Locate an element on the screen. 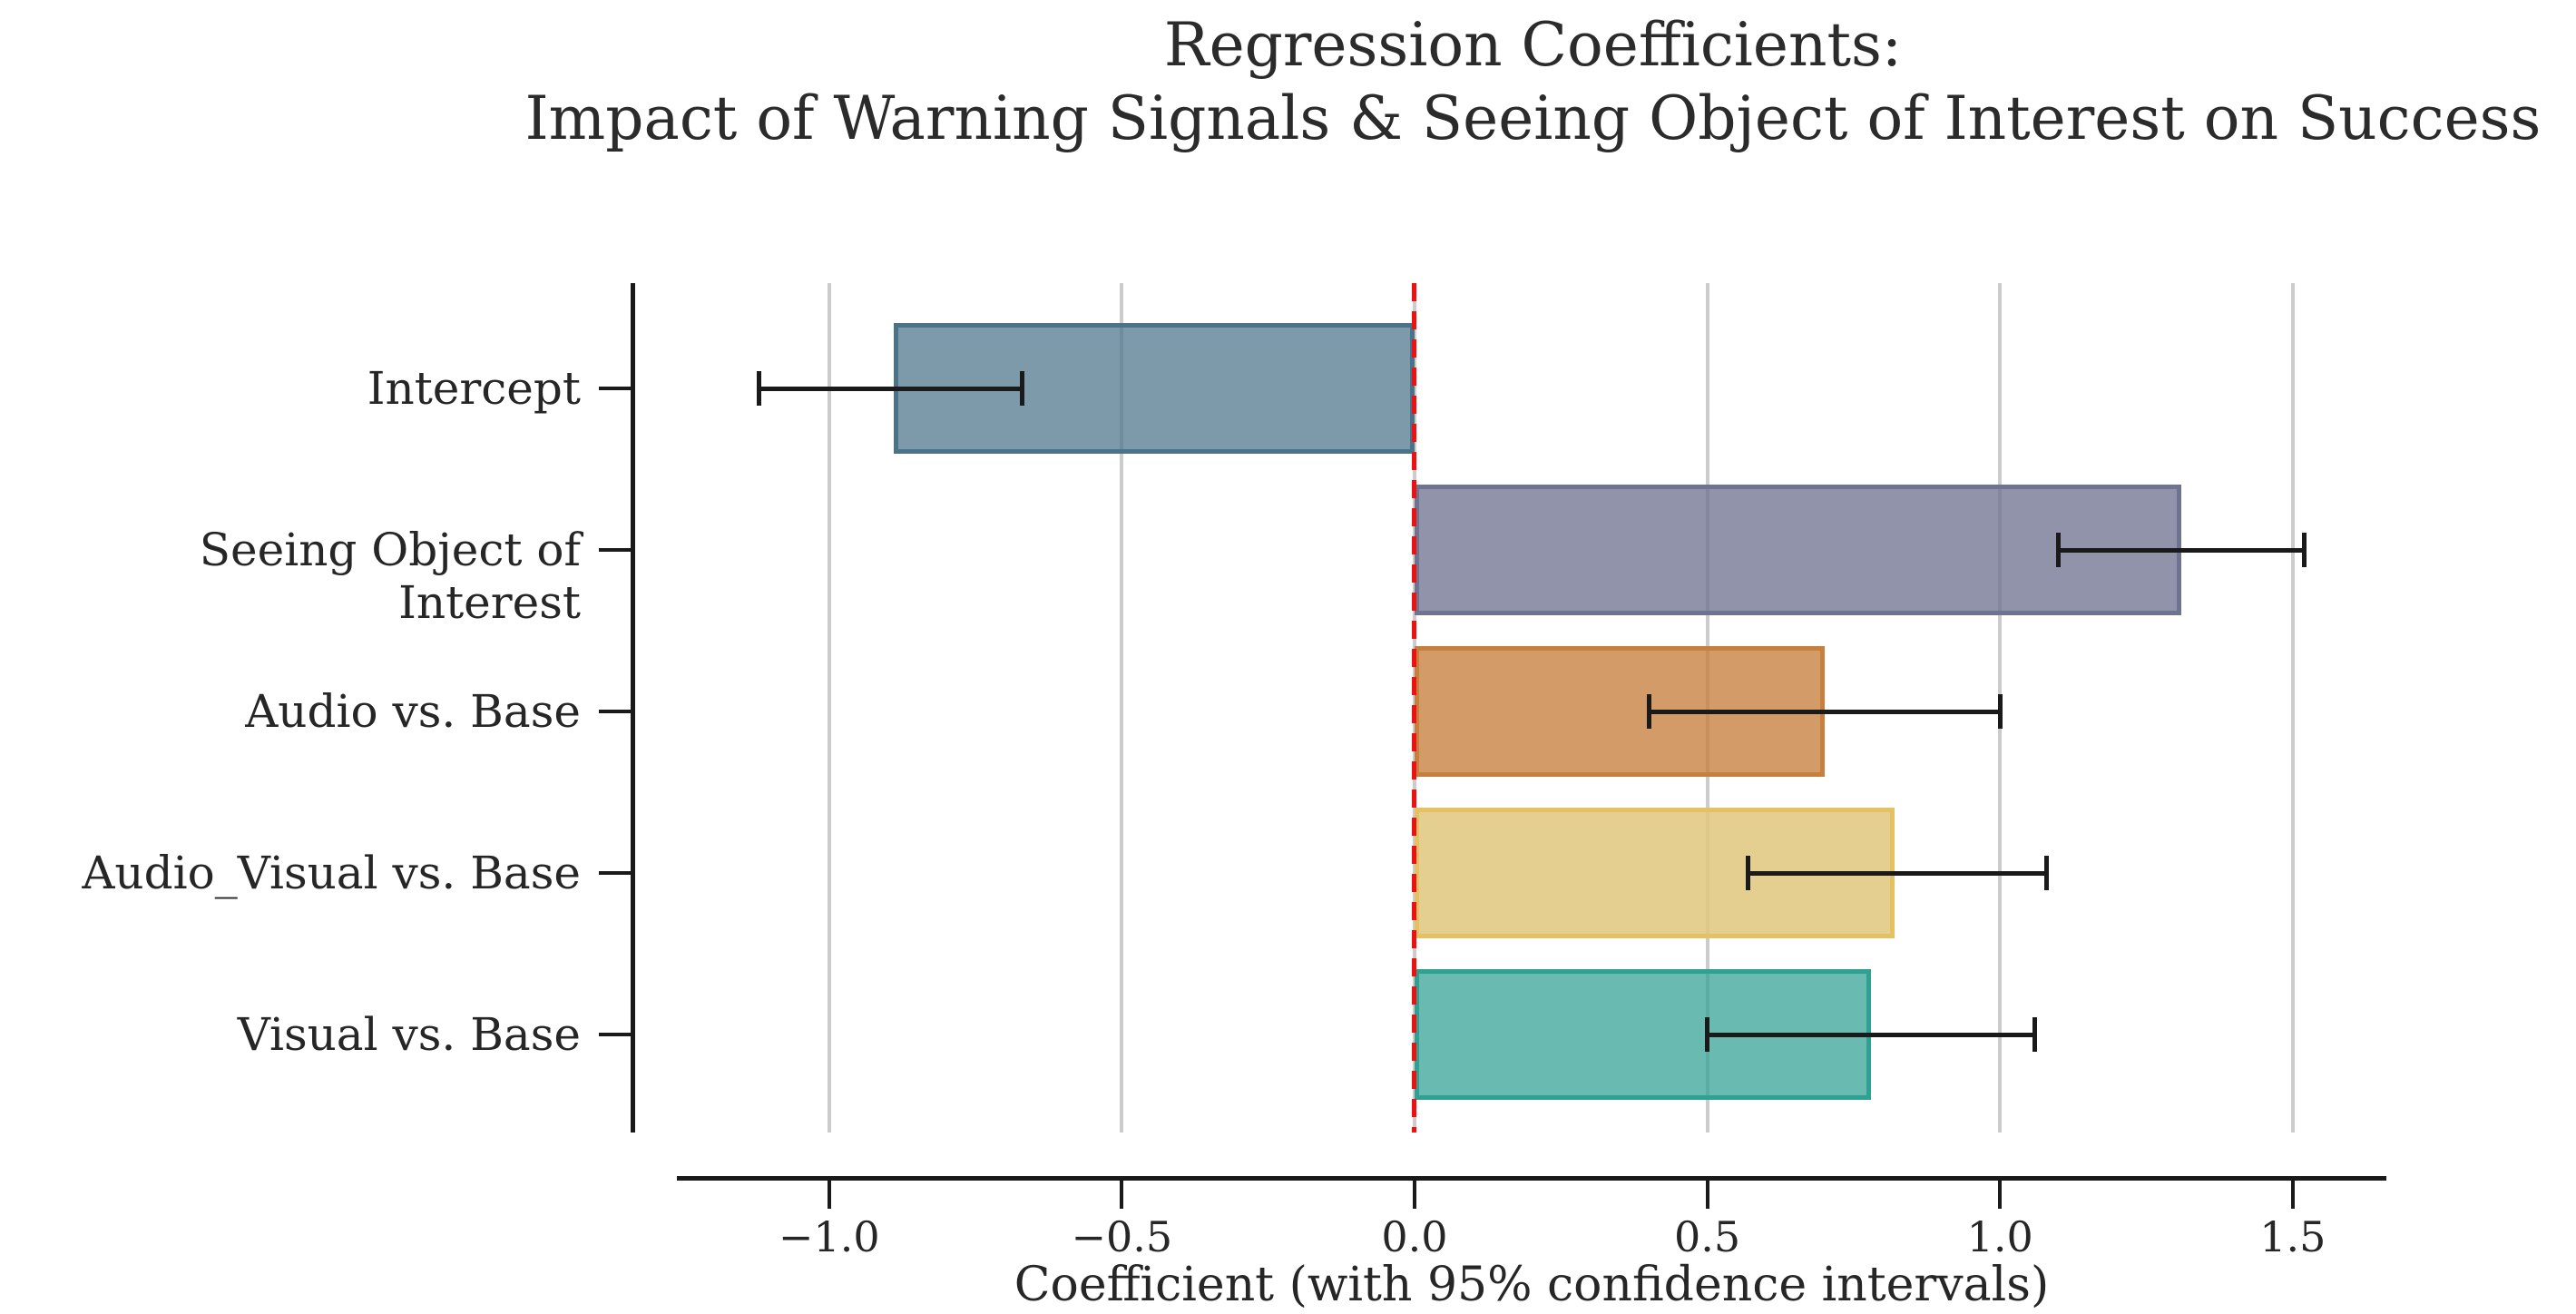 Image resolution: width=2576 pixels, height=1314 pixels. x-tick-label-1.0: 1.0 is located at coordinates (1999, 1236).